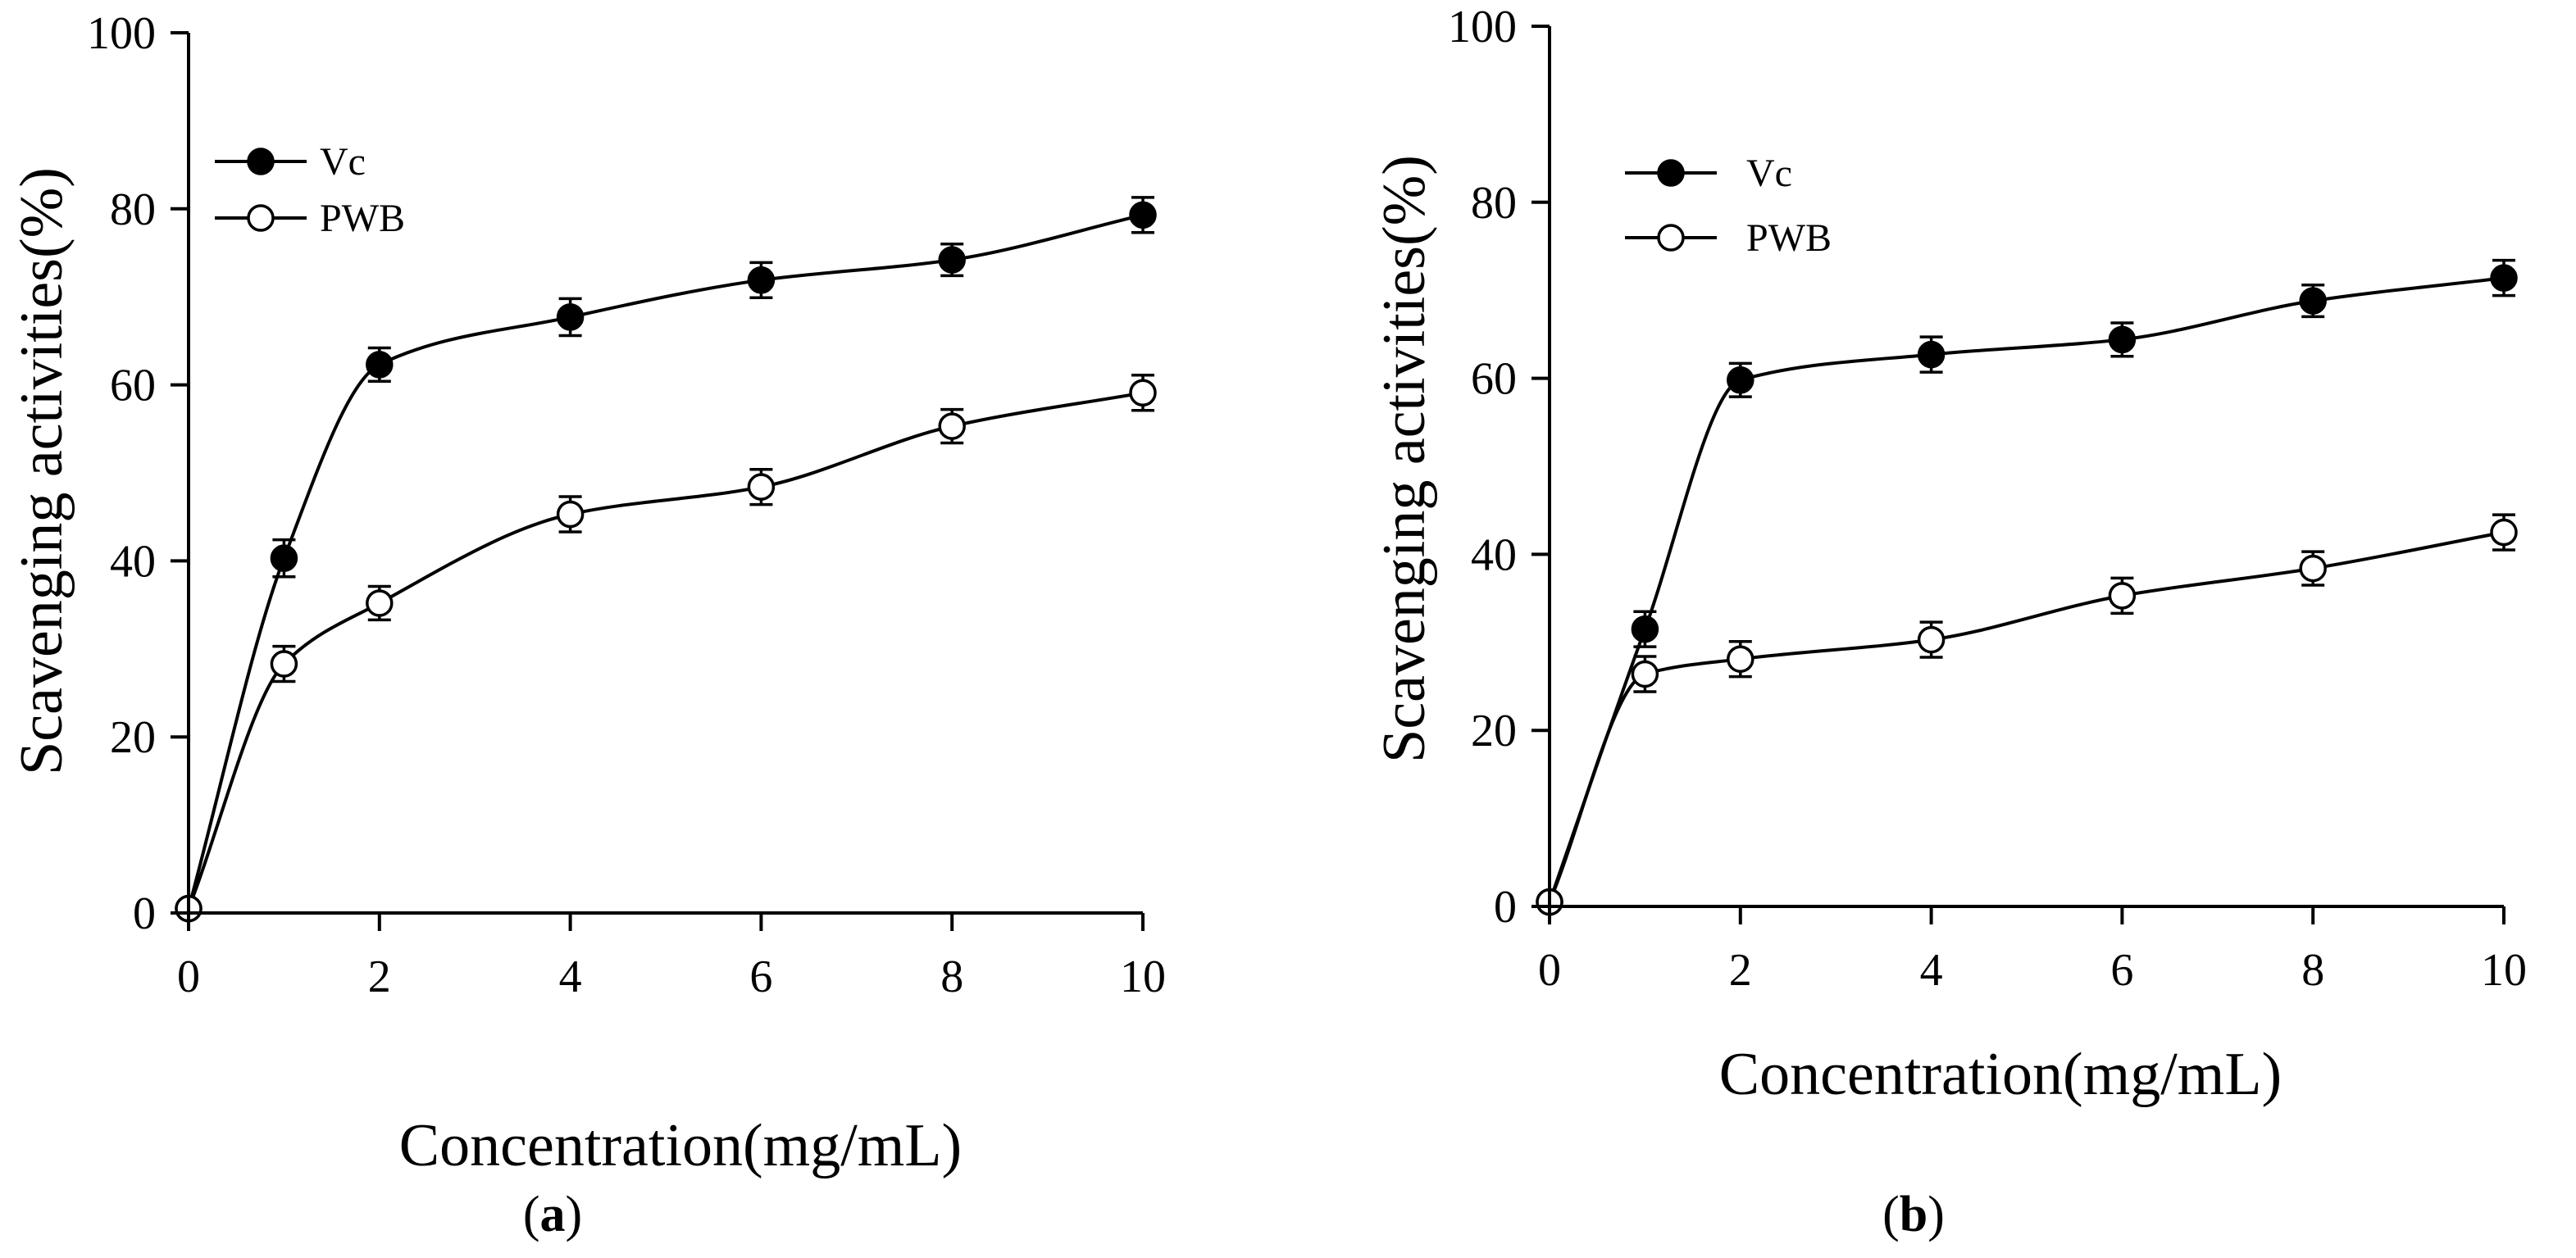 This screenshot has width=2576, height=1258. I want to click on series-line-pwb, so click(2027, 717).